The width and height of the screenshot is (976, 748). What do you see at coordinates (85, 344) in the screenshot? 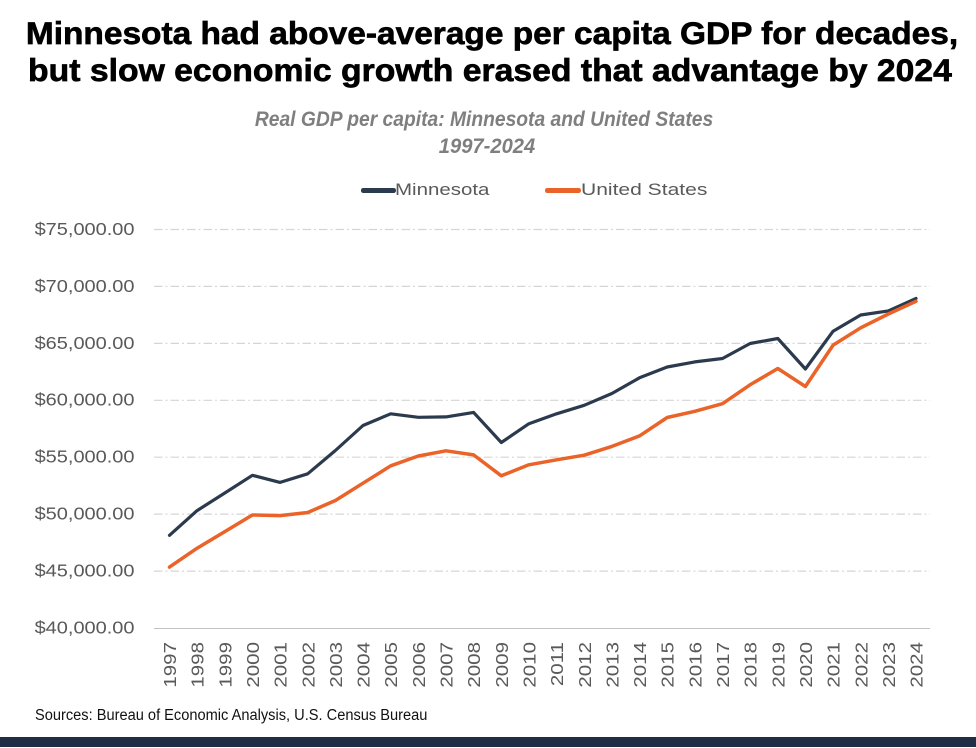
I see `svg-text: $65,000.00` at bounding box center [85, 344].